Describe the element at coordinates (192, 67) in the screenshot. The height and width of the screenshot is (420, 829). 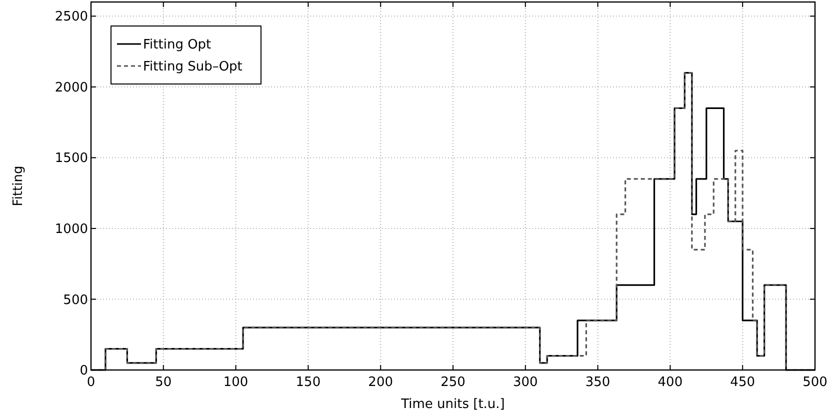
I see `legend-label: Fitting Sub–Opt` at that location.